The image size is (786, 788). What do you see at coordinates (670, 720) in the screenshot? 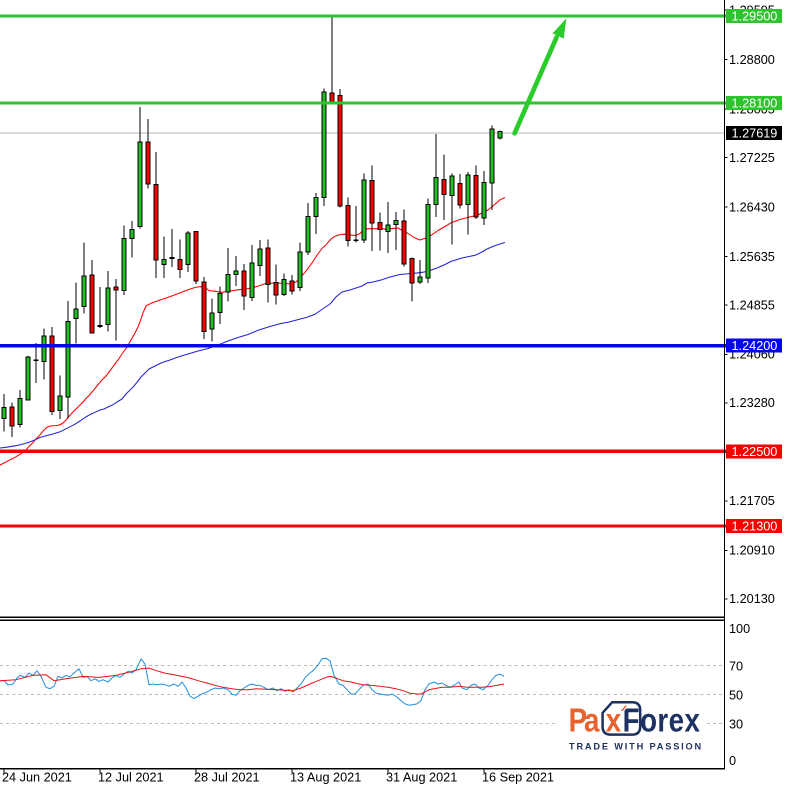
I see `svg-text: orex` at bounding box center [670, 720].